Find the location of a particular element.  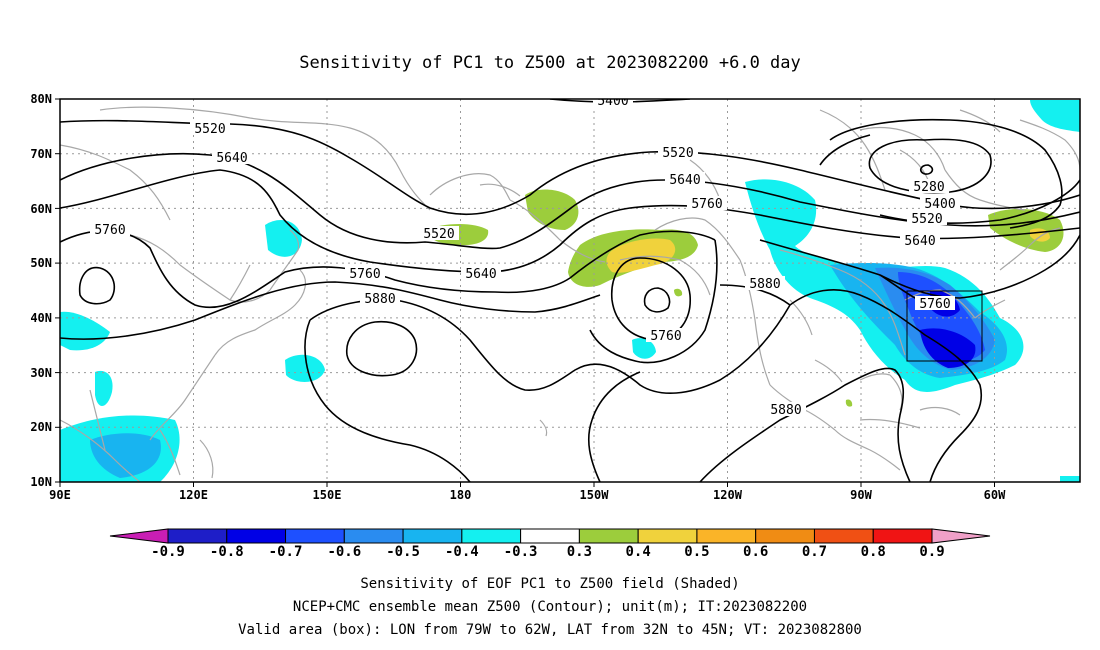

contour-label-5880-south: 5880 is located at coordinates (786, 410).